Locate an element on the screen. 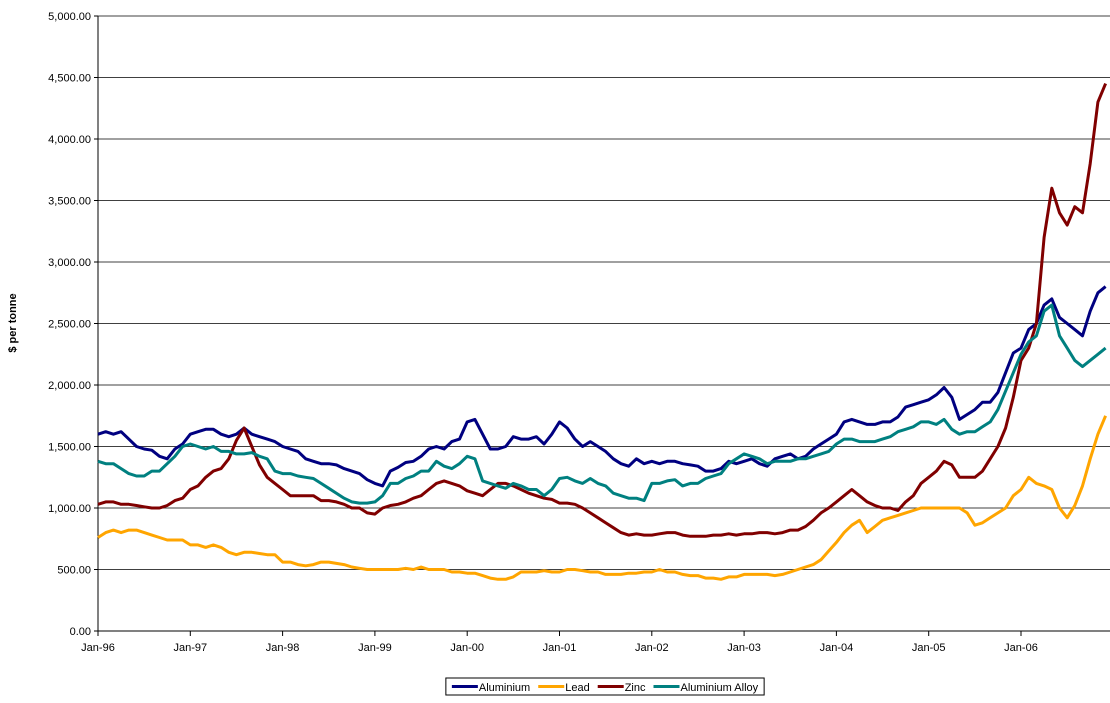  x-tick-label: Jan-96 is located at coordinates (98, 648).